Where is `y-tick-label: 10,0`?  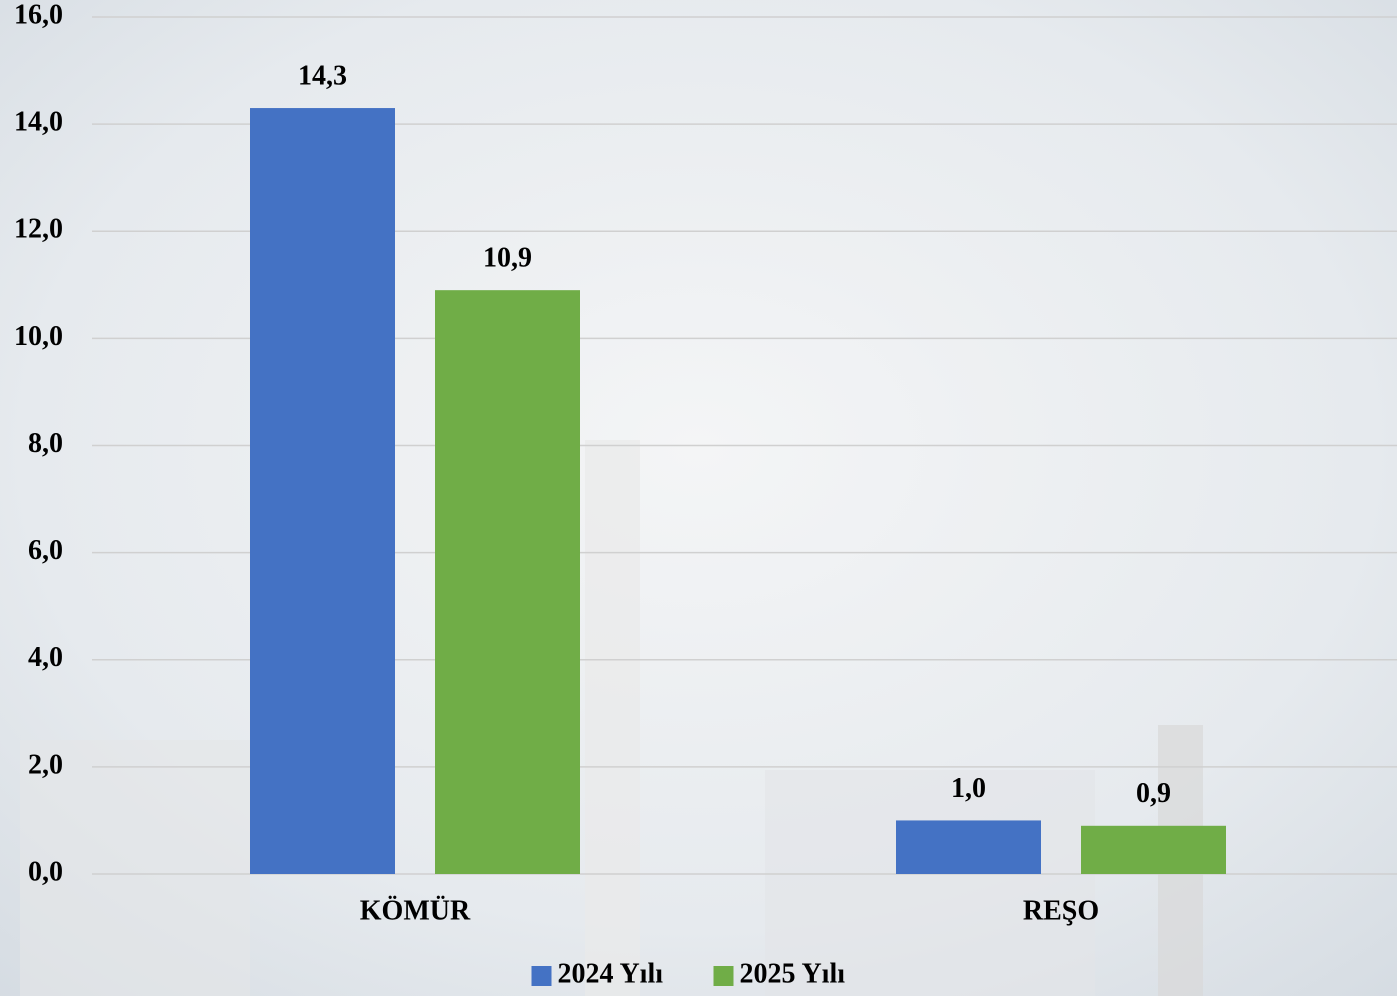
y-tick-label: 10,0 is located at coordinates (38, 336).